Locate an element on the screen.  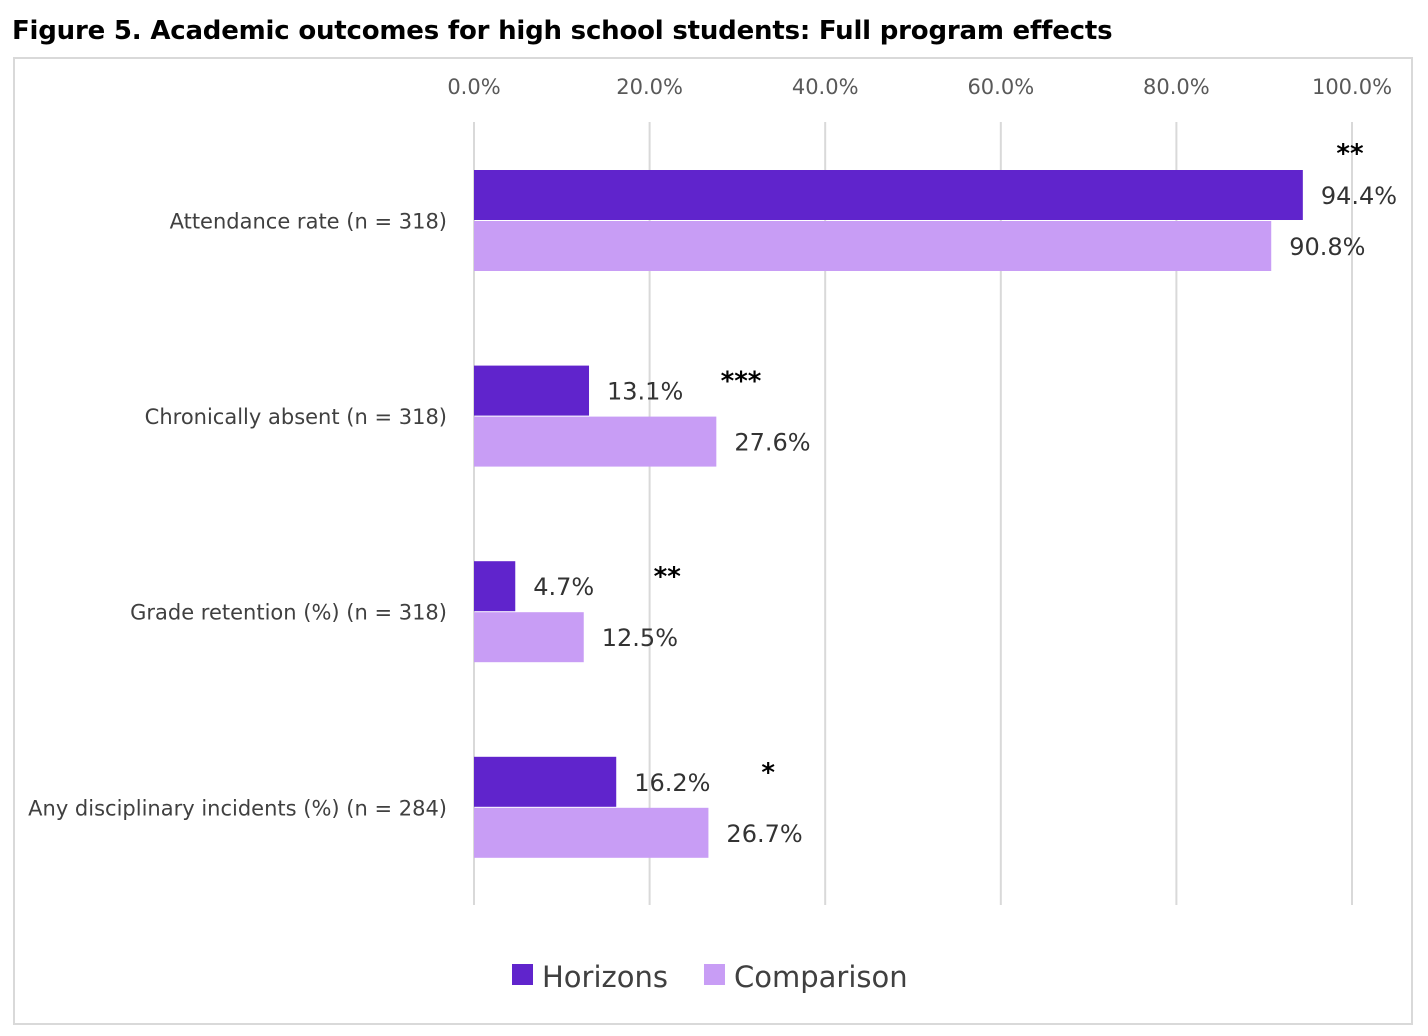
data-label: 13.1% is located at coordinates (645, 392).